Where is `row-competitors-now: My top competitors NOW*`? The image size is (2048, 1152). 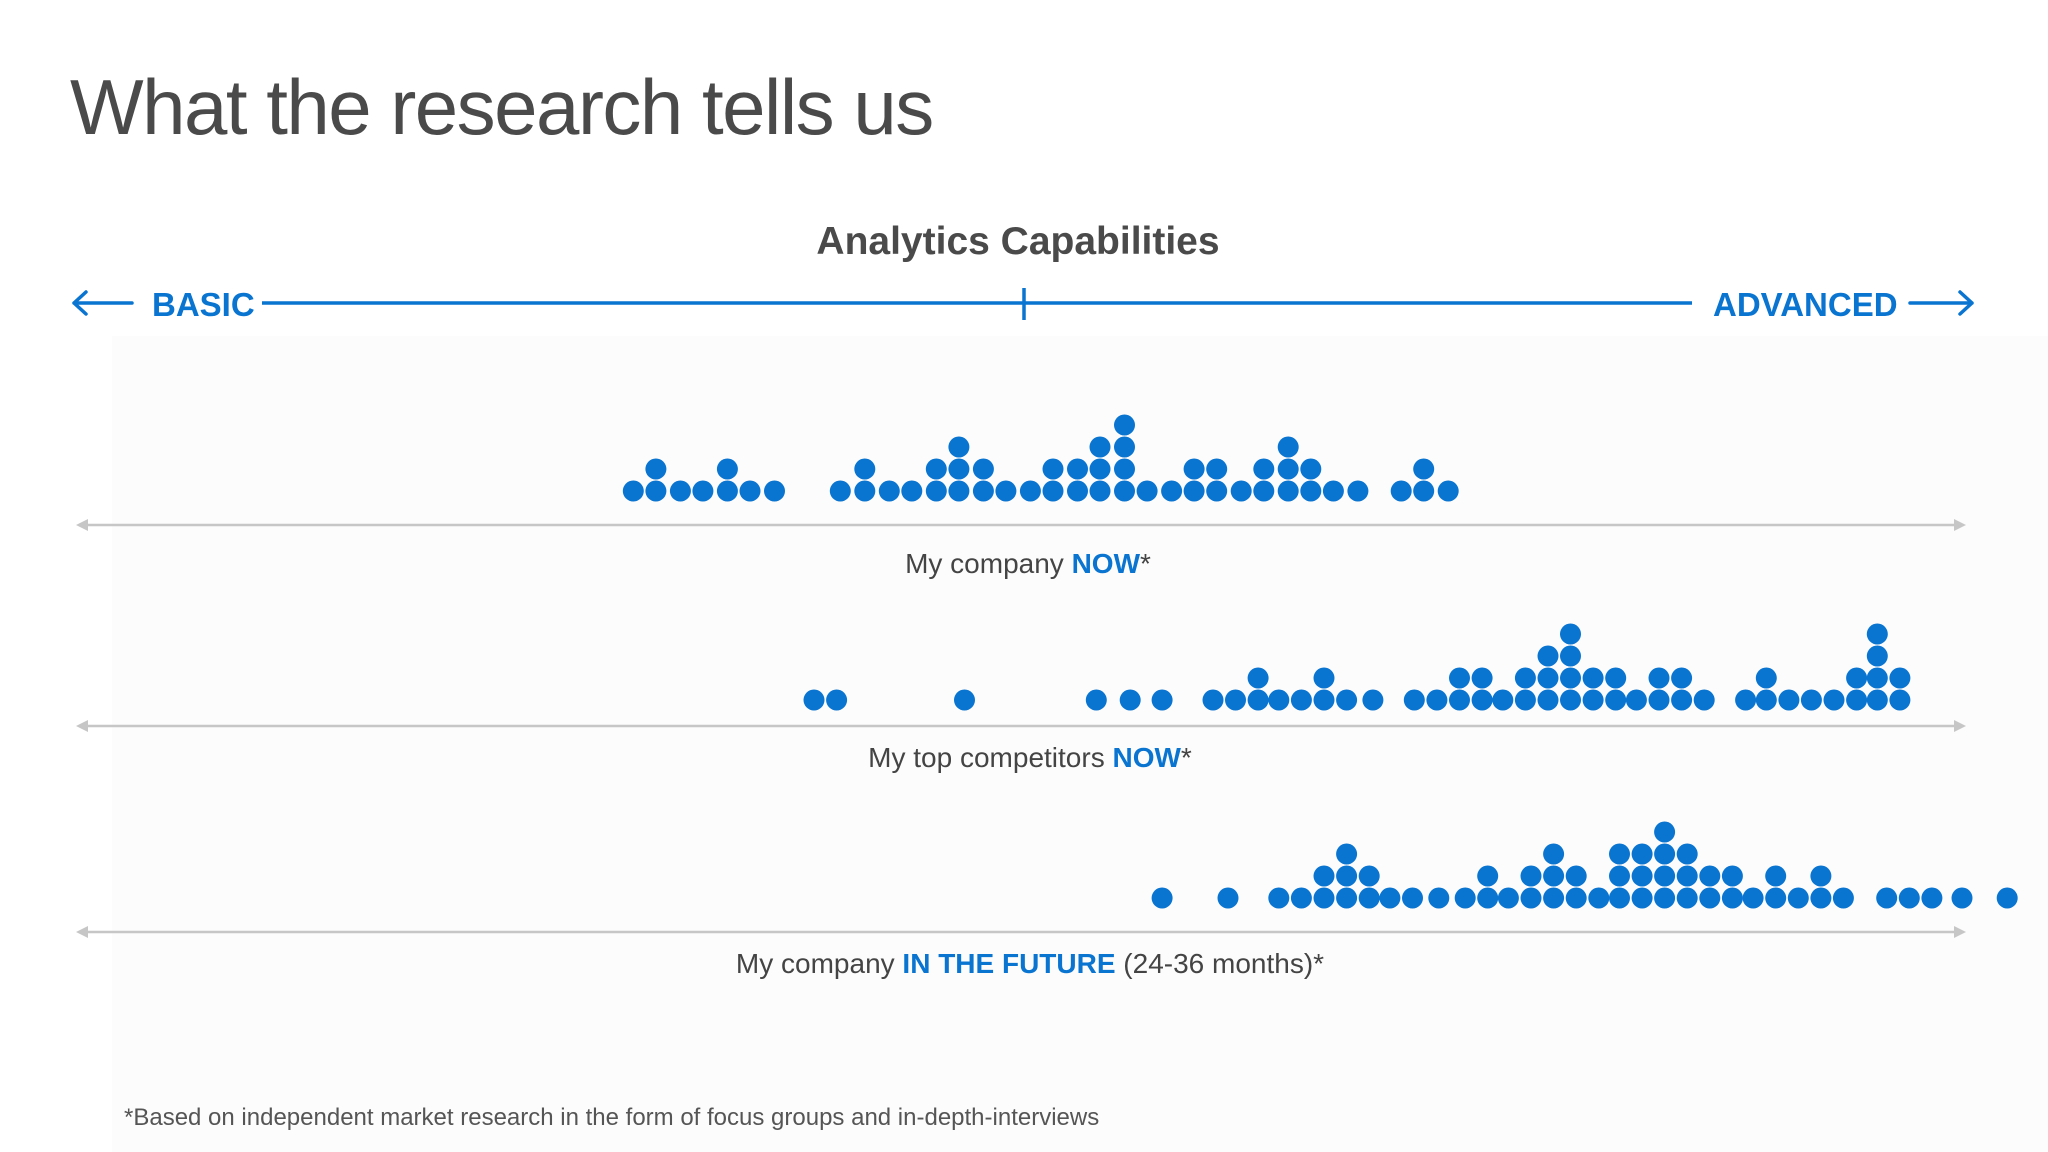 row-competitors-now: My top competitors NOW* is located at coordinates (1021, 698).